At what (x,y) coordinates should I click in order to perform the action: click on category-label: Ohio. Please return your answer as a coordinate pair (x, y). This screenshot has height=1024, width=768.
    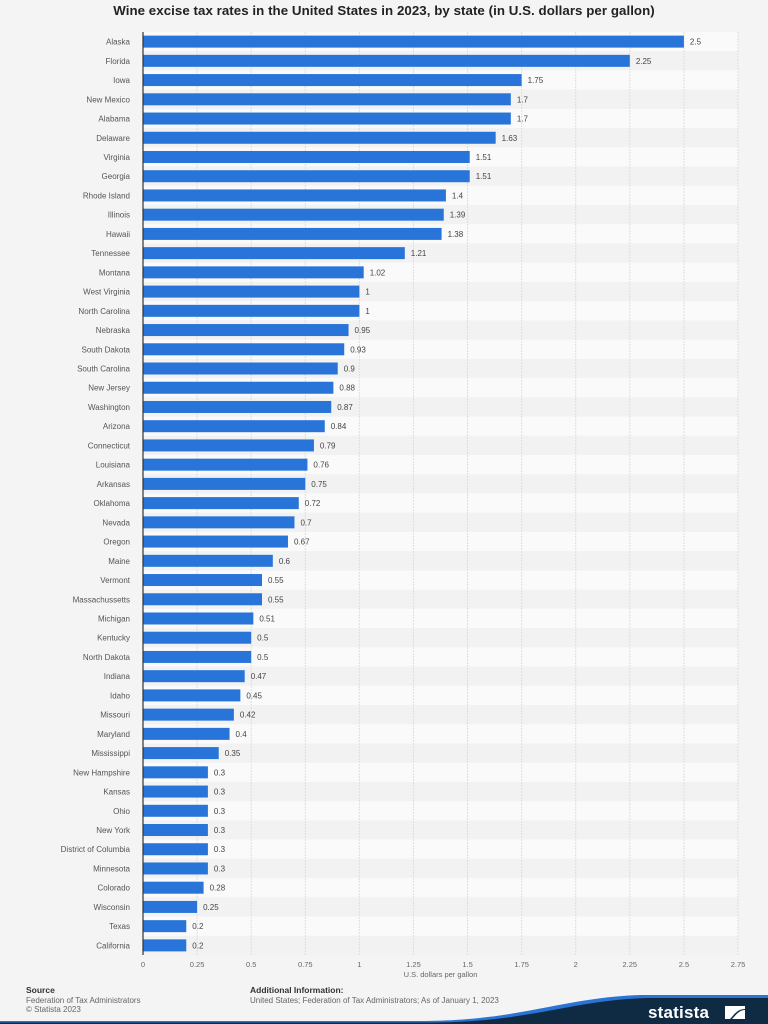
    Looking at the image, I should click on (121, 811).